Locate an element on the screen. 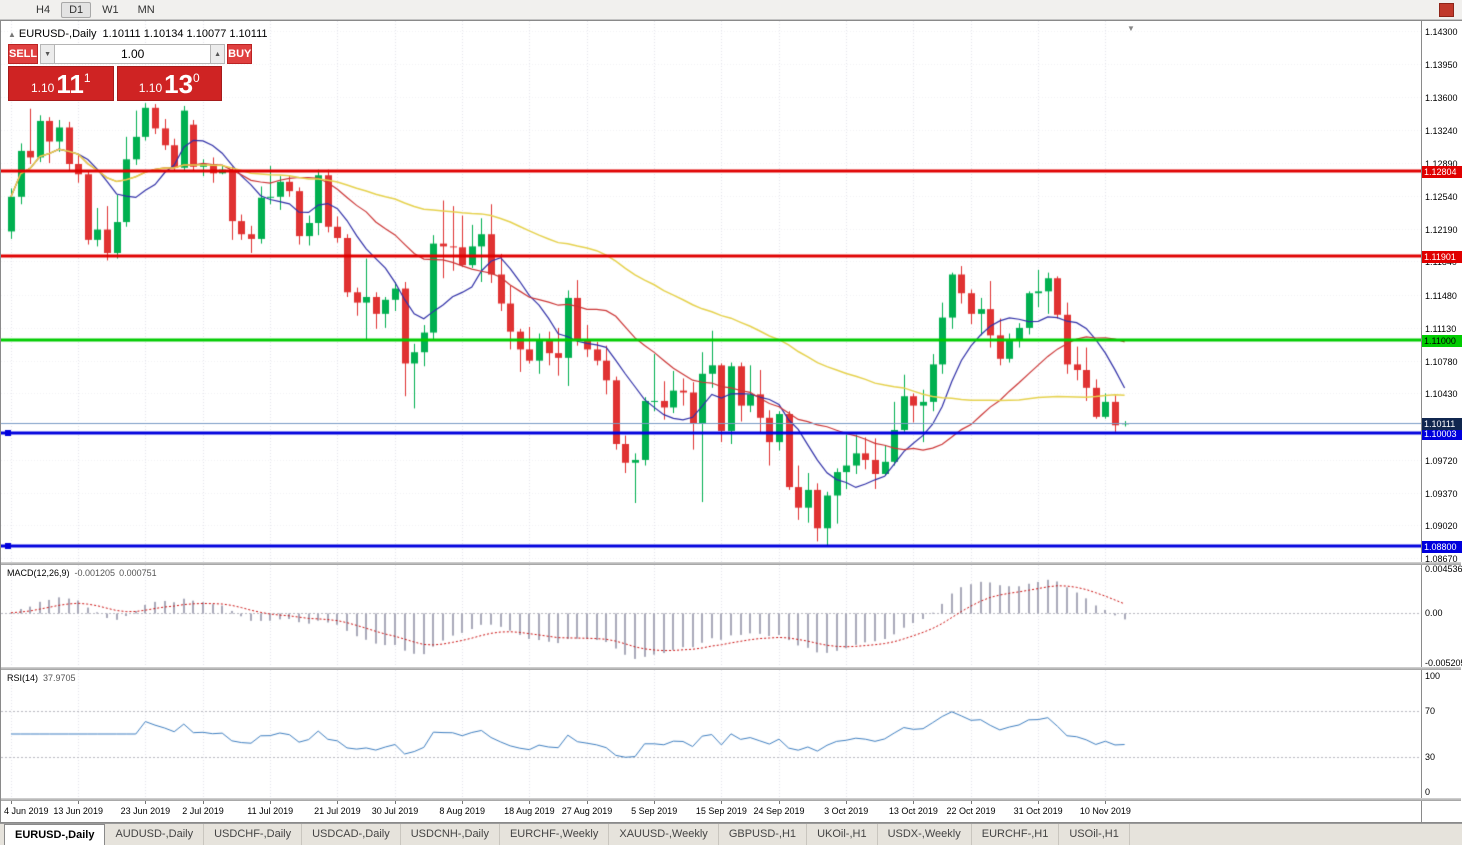  price-scale-label: 1.14300 is located at coordinates (1441, 32).